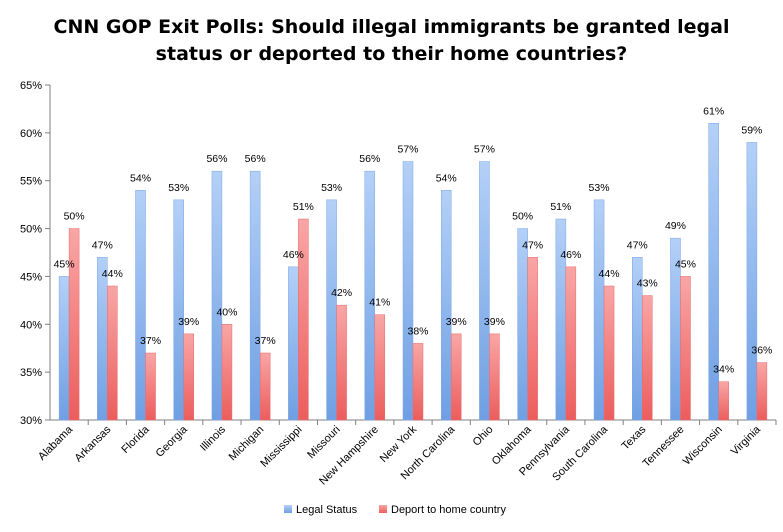 The height and width of the screenshot is (532, 783). What do you see at coordinates (663, 447) in the screenshot?
I see `x-category-label: Tennessee` at bounding box center [663, 447].